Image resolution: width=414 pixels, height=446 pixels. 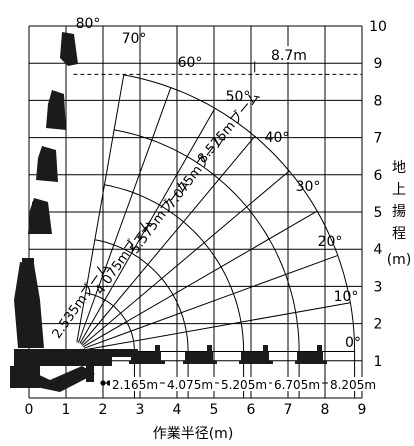 What do you see at coordinates (378, 362) in the screenshot?
I see `y-tick-label: 1` at bounding box center [378, 362].